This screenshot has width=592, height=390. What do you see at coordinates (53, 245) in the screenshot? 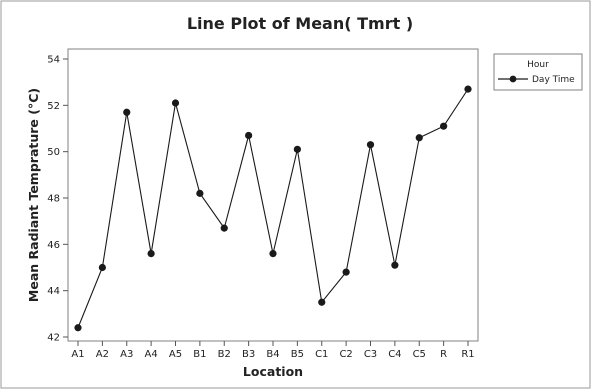
I see `y-tick-label: 46` at bounding box center [53, 245].